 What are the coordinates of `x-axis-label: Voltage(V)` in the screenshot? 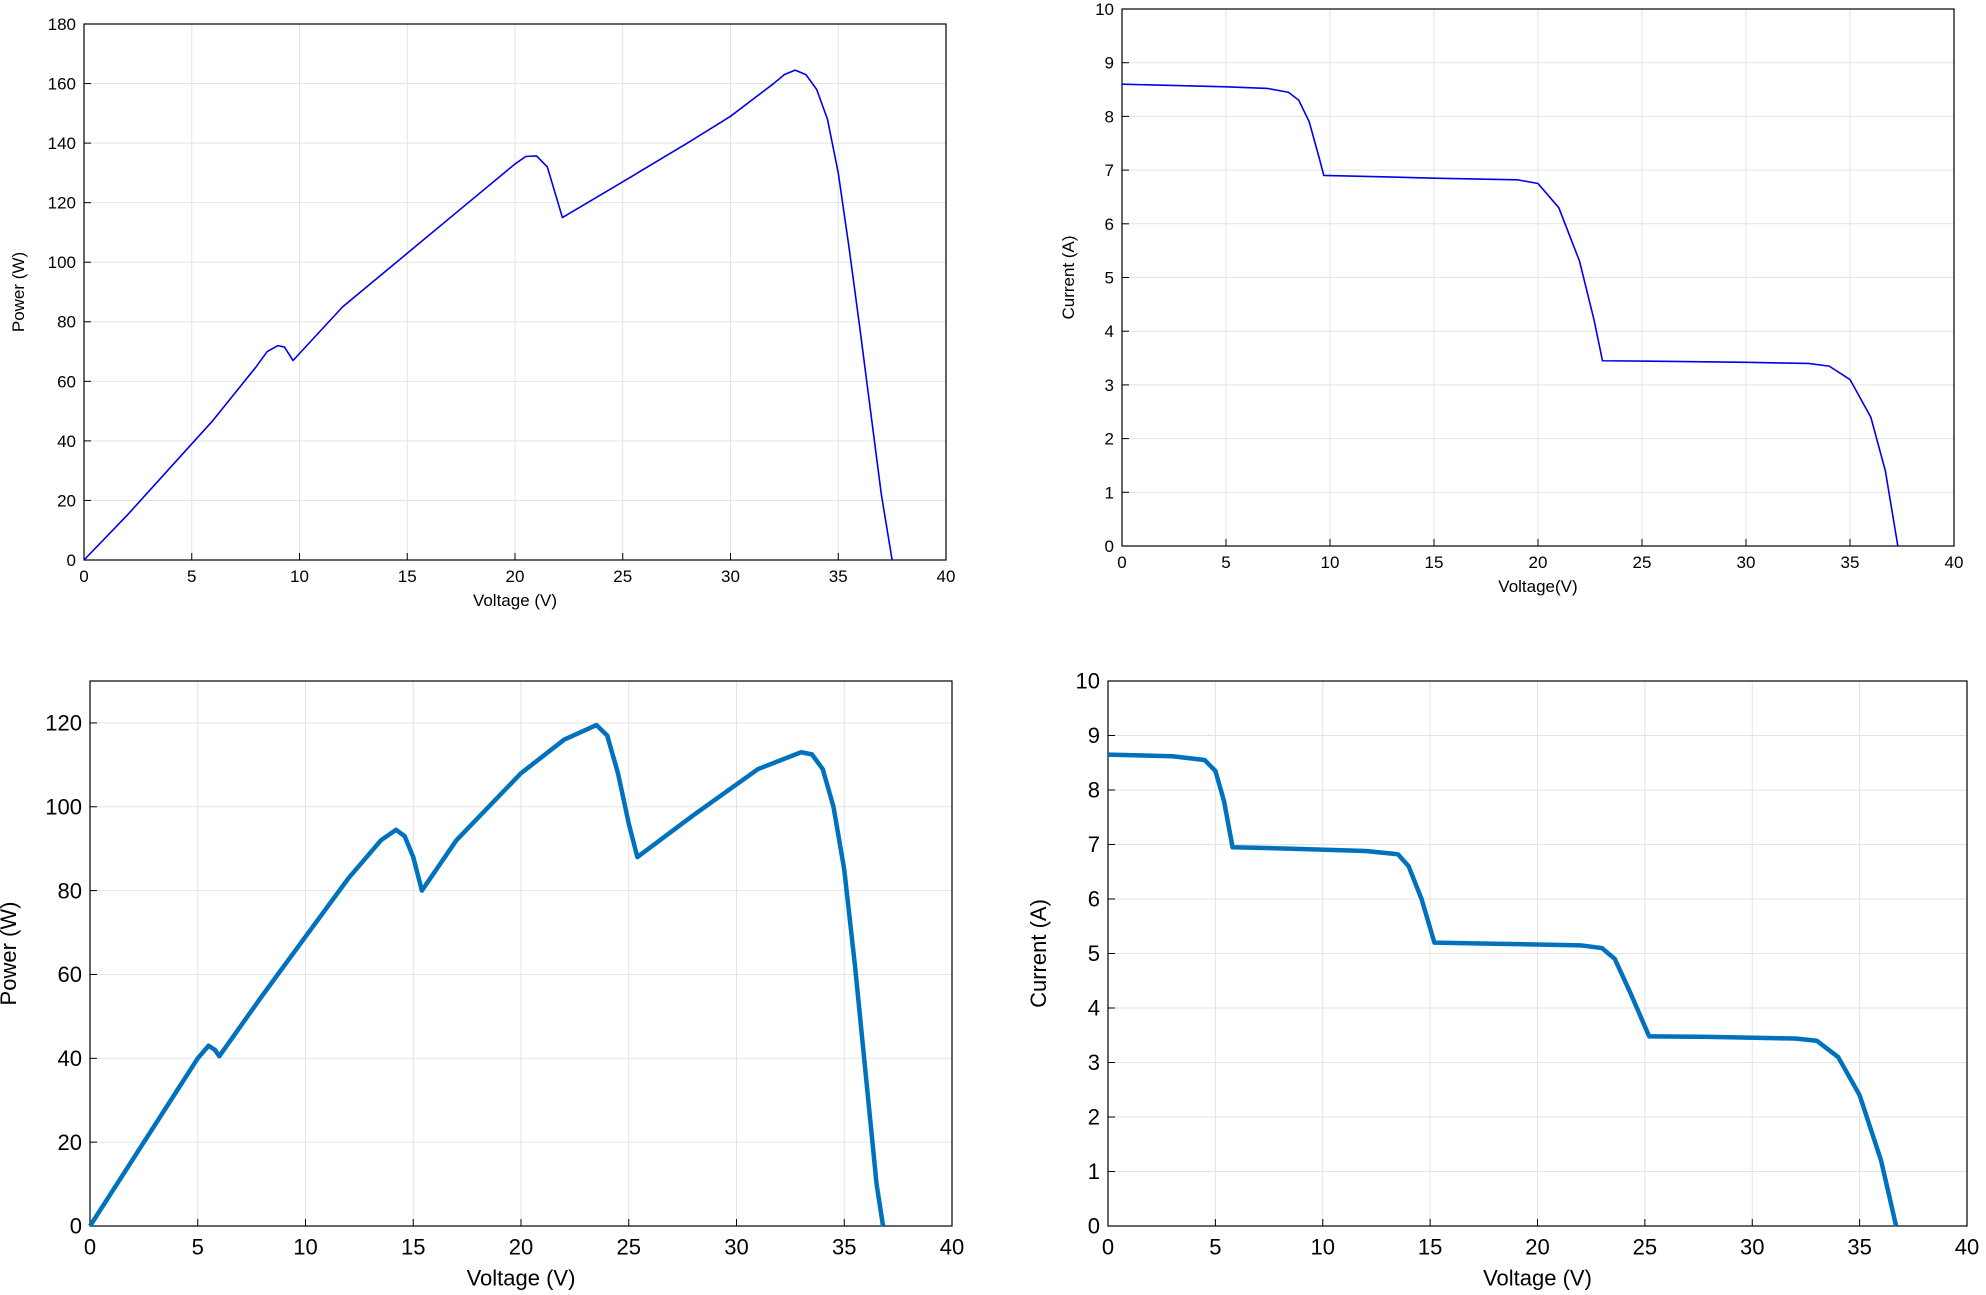 It's located at (1537, 586).